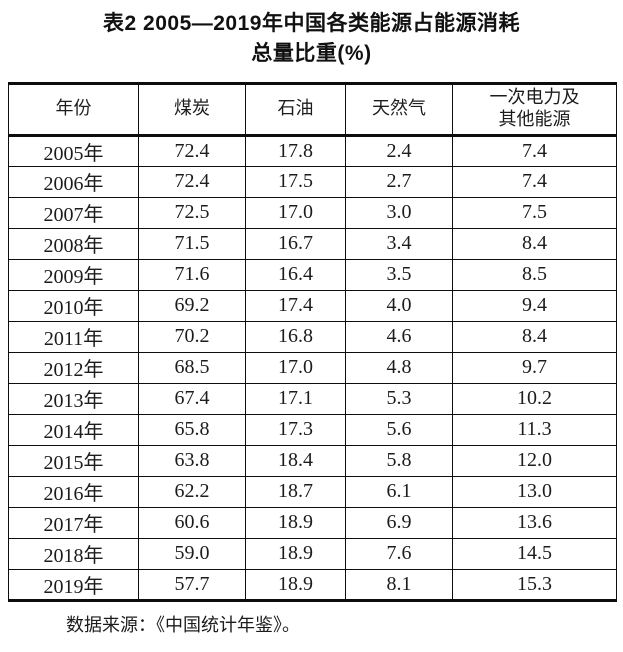 The image size is (623, 652). I want to click on coal-value-cell: 72.5, so click(192, 212).